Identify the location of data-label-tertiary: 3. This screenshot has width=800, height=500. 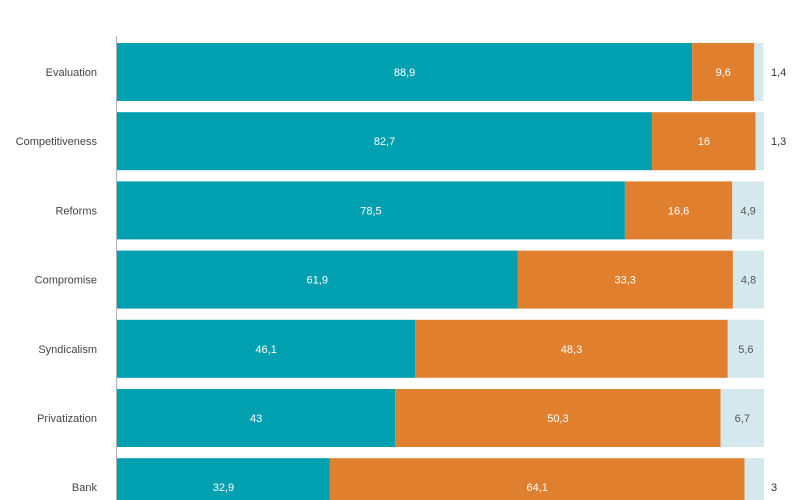
(774, 488).